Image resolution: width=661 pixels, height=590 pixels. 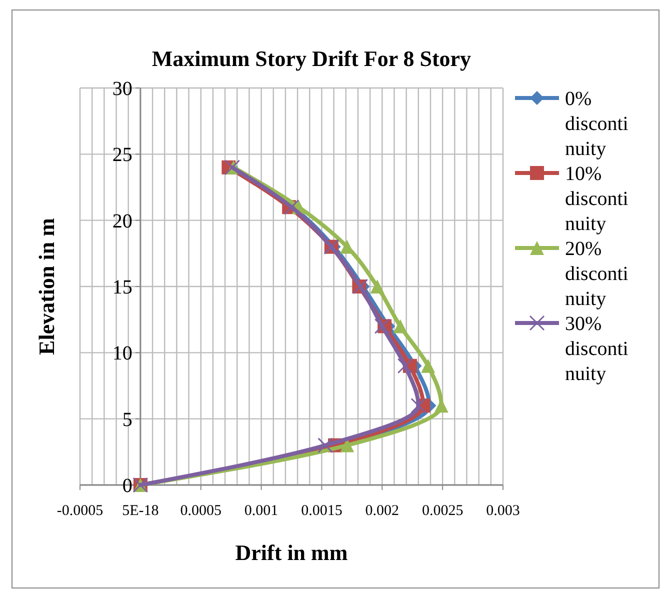 What do you see at coordinates (46, 286) in the screenshot?
I see `y-axis-title: Elevation in m` at bounding box center [46, 286].